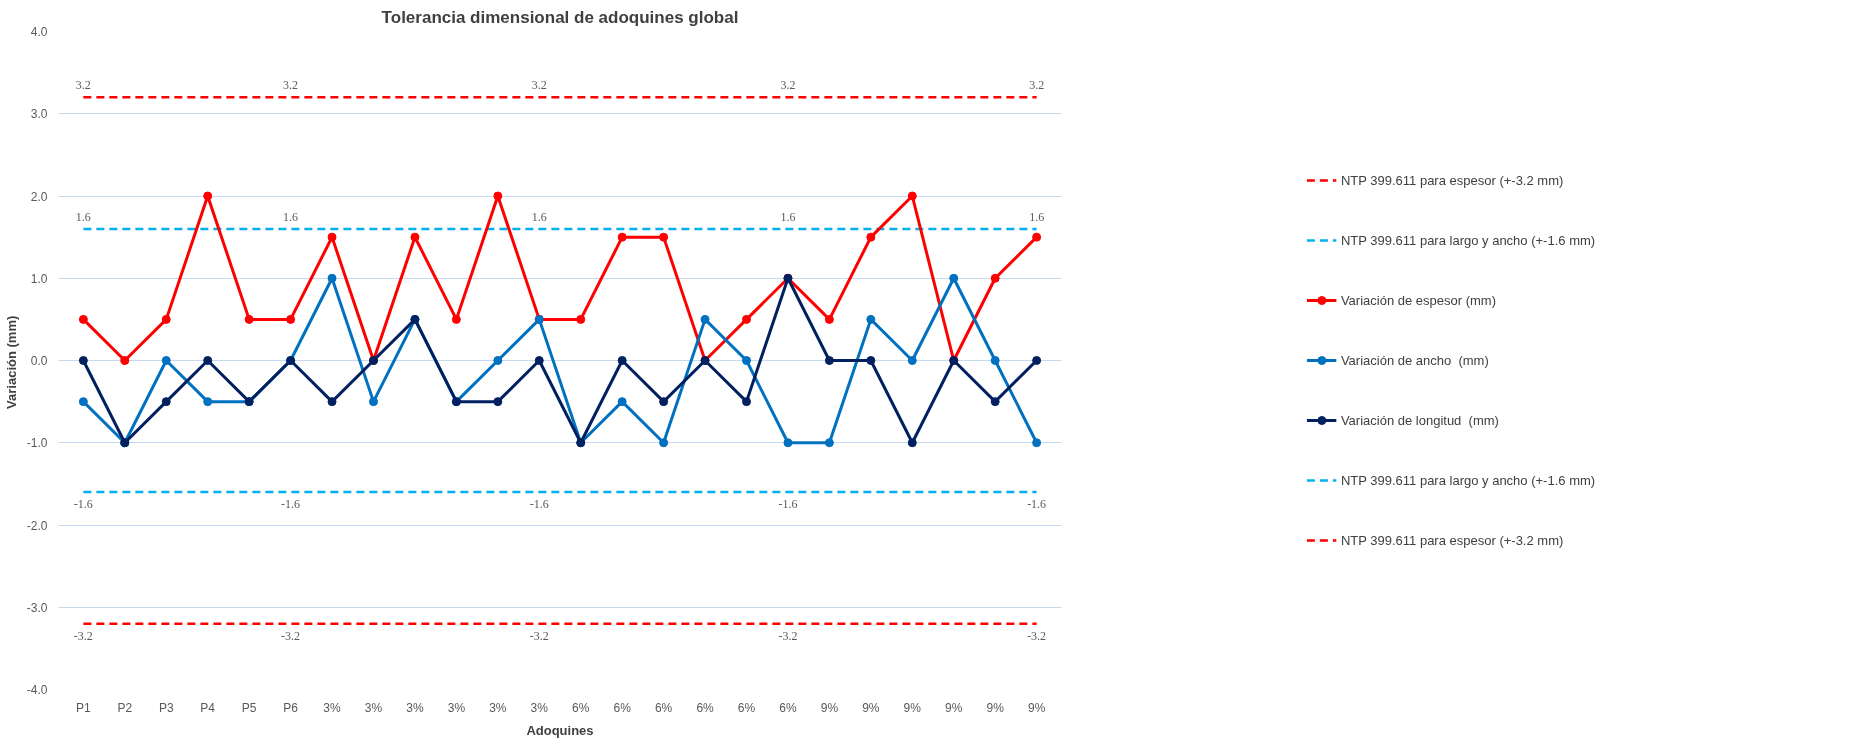 The height and width of the screenshot is (749, 1851). I want to click on x-axis-title: Adoquines, so click(560, 730).